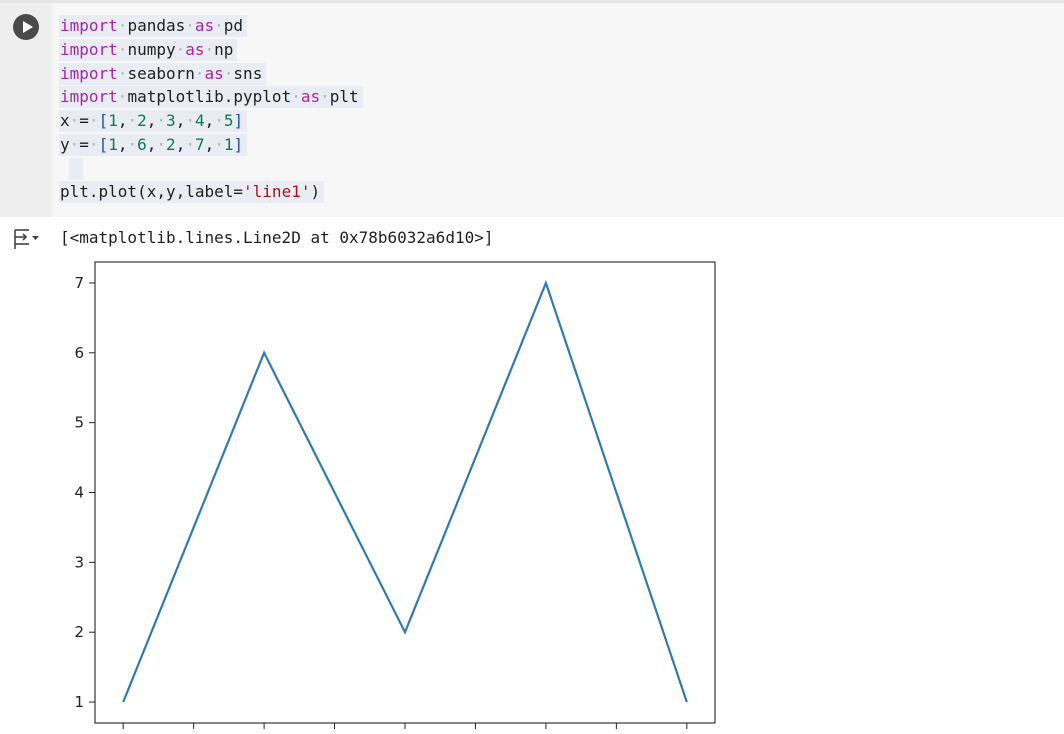 The width and height of the screenshot is (1064, 734). What do you see at coordinates (79, 283) in the screenshot?
I see `y-tick-label: 7` at bounding box center [79, 283].